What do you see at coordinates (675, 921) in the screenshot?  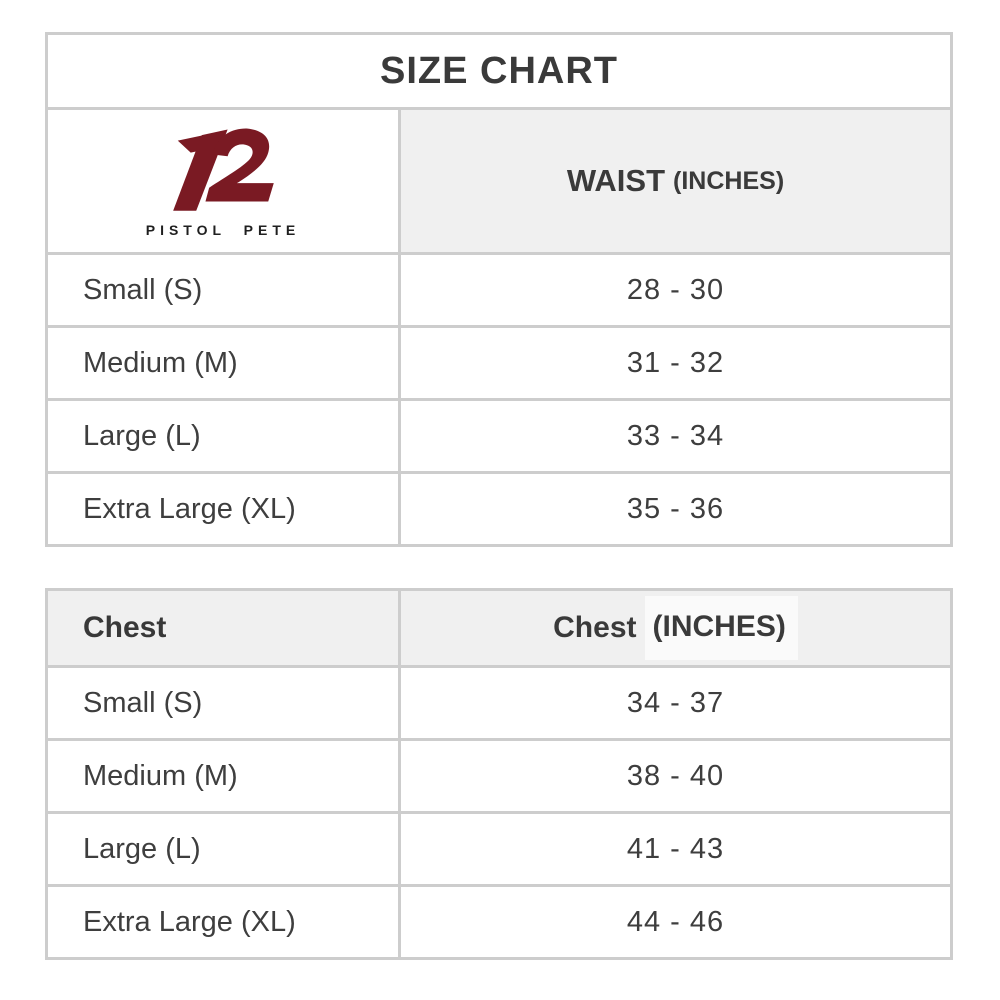 I see `size-range: 44 - 46` at bounding box center [675, 921].